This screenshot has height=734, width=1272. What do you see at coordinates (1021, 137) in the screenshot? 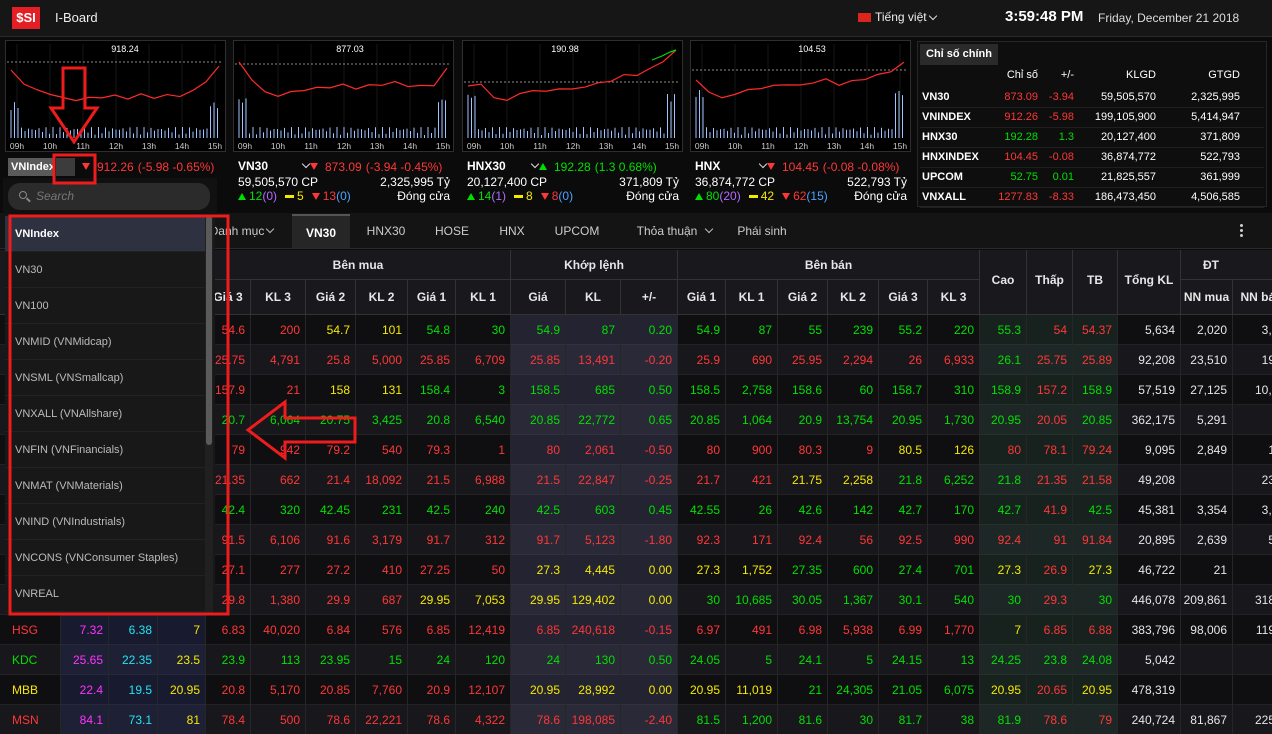
I see `index-cell: 192.28` at bounding box center [1021, 137].